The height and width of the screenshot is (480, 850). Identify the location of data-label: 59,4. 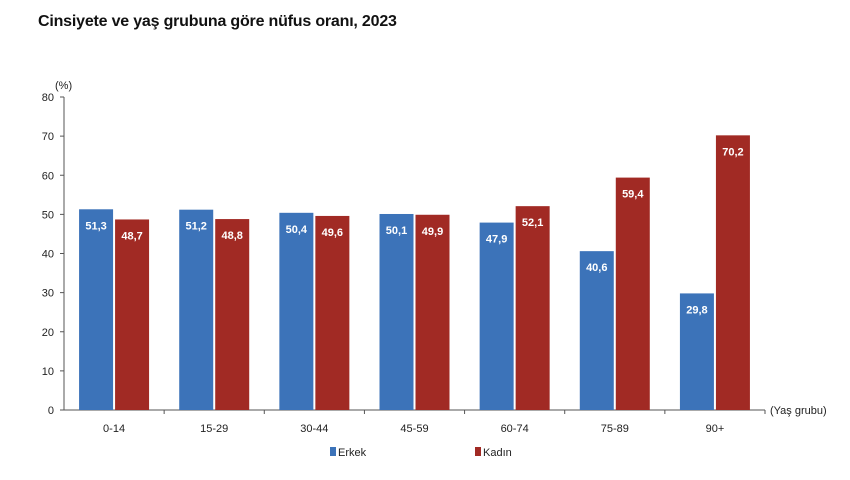
(633, 195).